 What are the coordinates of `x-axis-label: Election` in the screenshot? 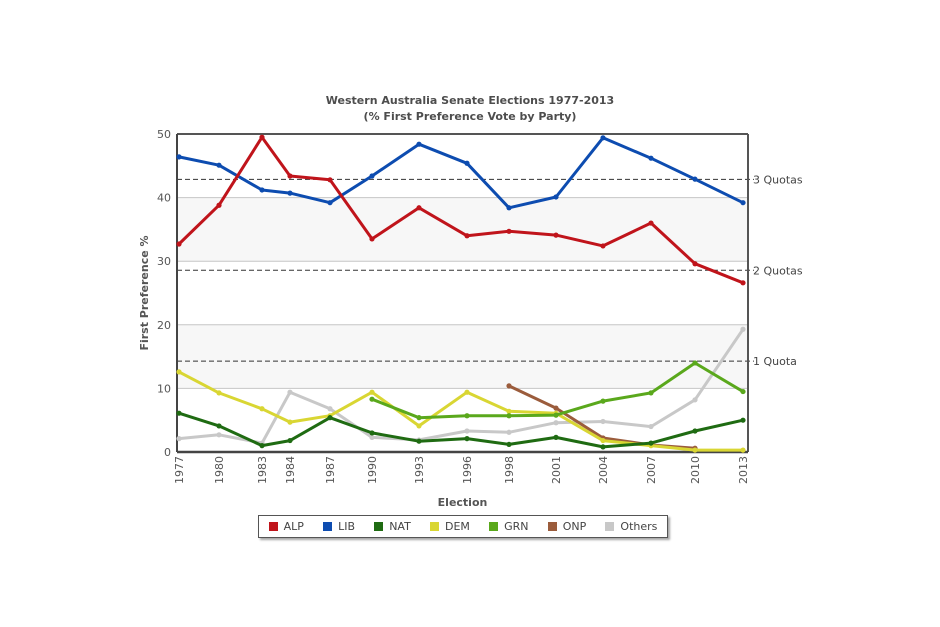 It's located at (463, 502).